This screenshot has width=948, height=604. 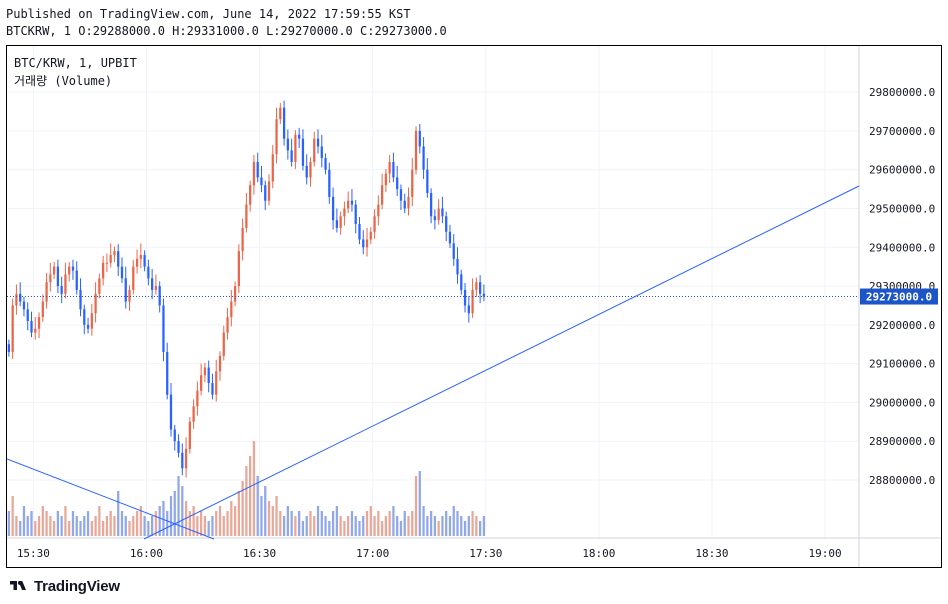 What do you see at coordinates (899, 297) in the screenshot?
I see `current-price-label: 29273000.0` at bounding box center [899, 297].